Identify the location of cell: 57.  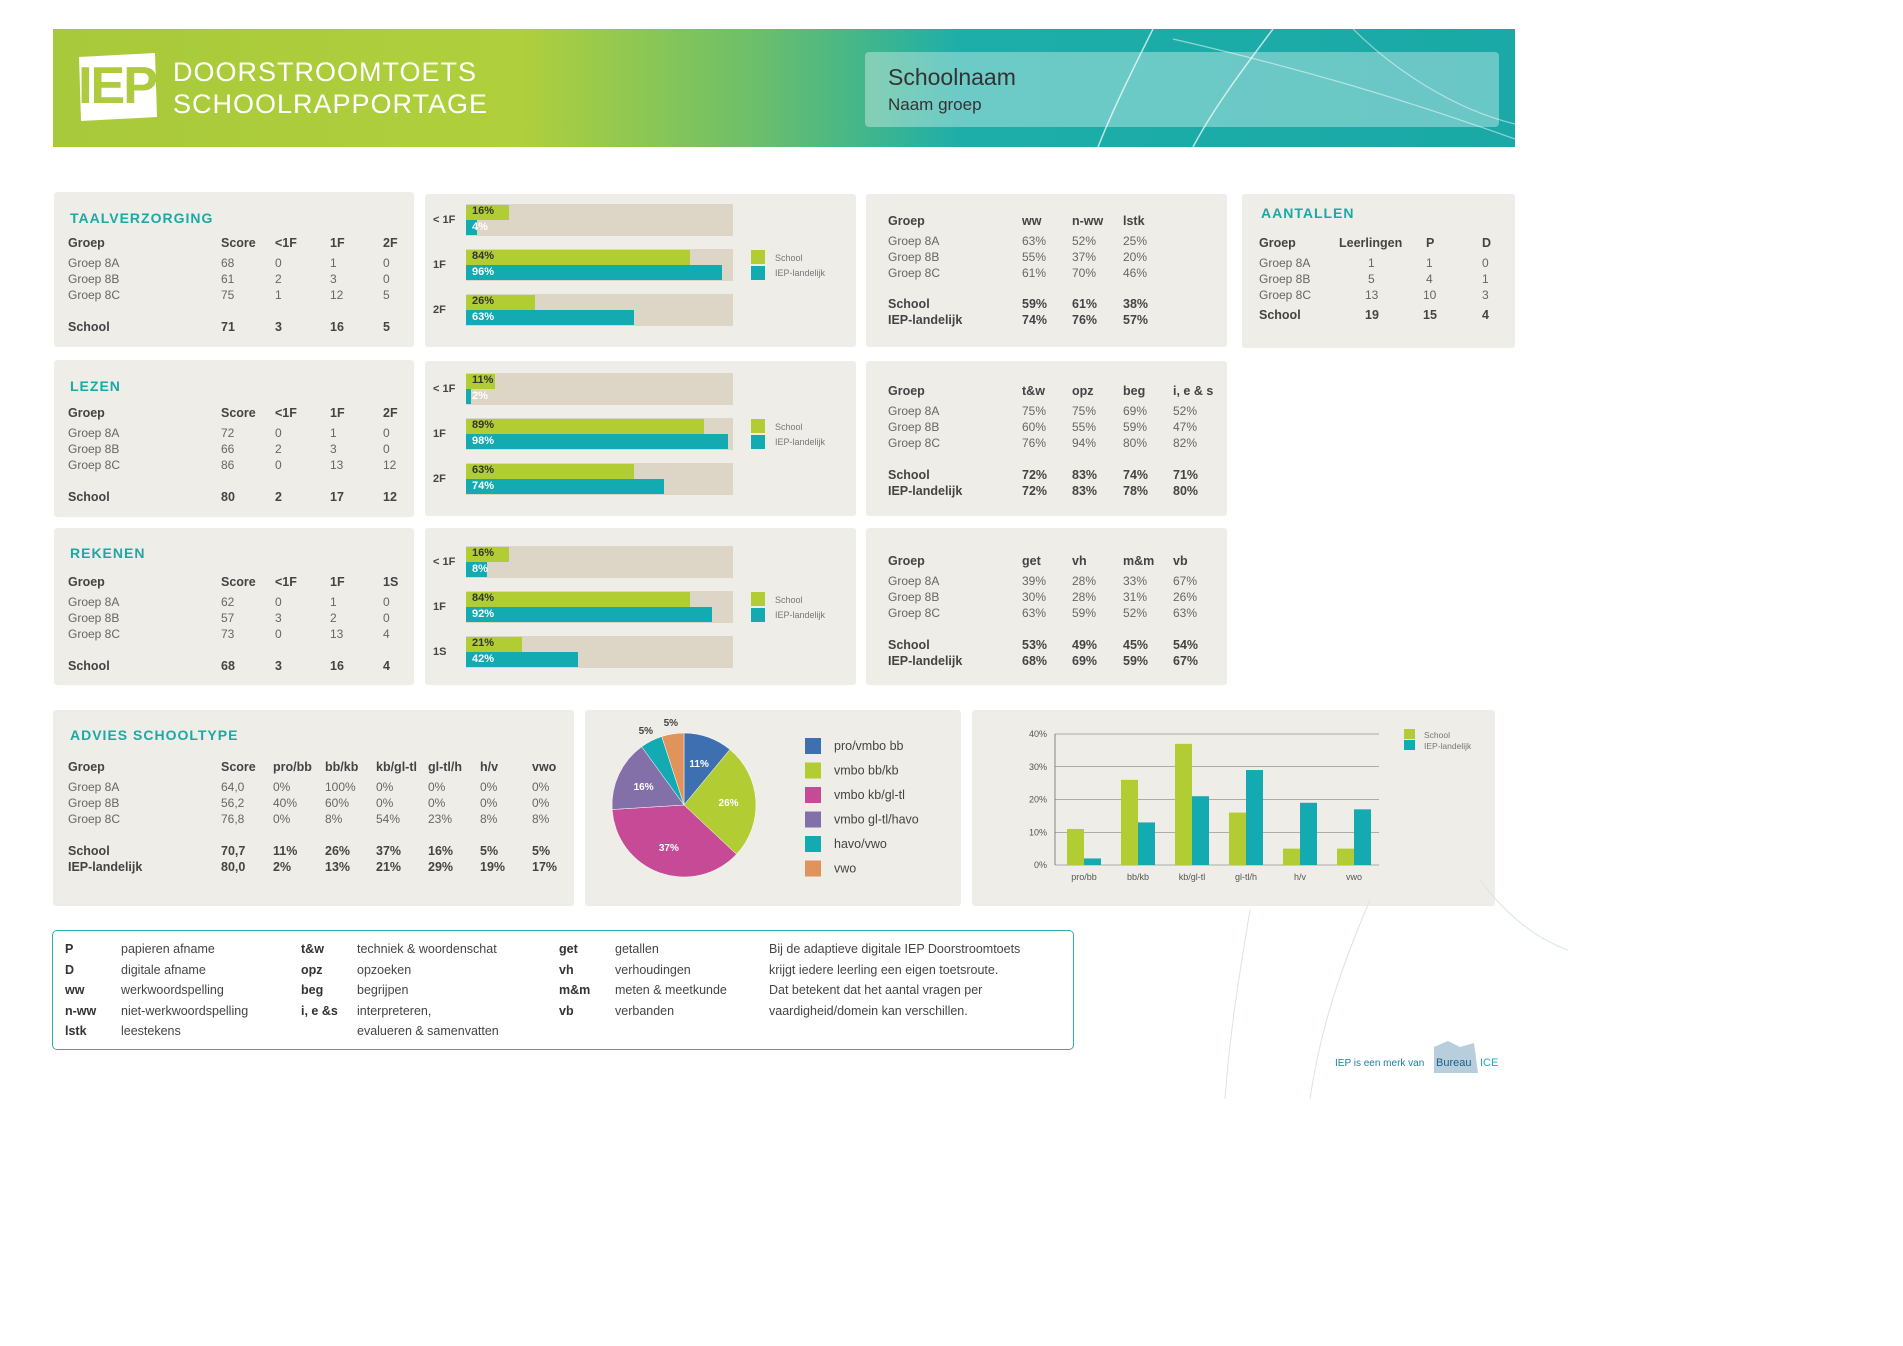
(228, 618).